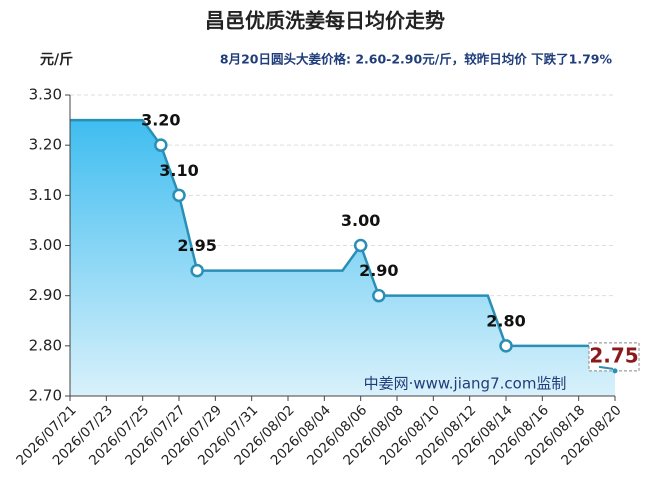 The width and height of the screenshot is (650, 500). What do you see at coordinates (45, 95) in the screenshot?
I see `y-tick-label: 3.30` at bounding box center [45, 95].